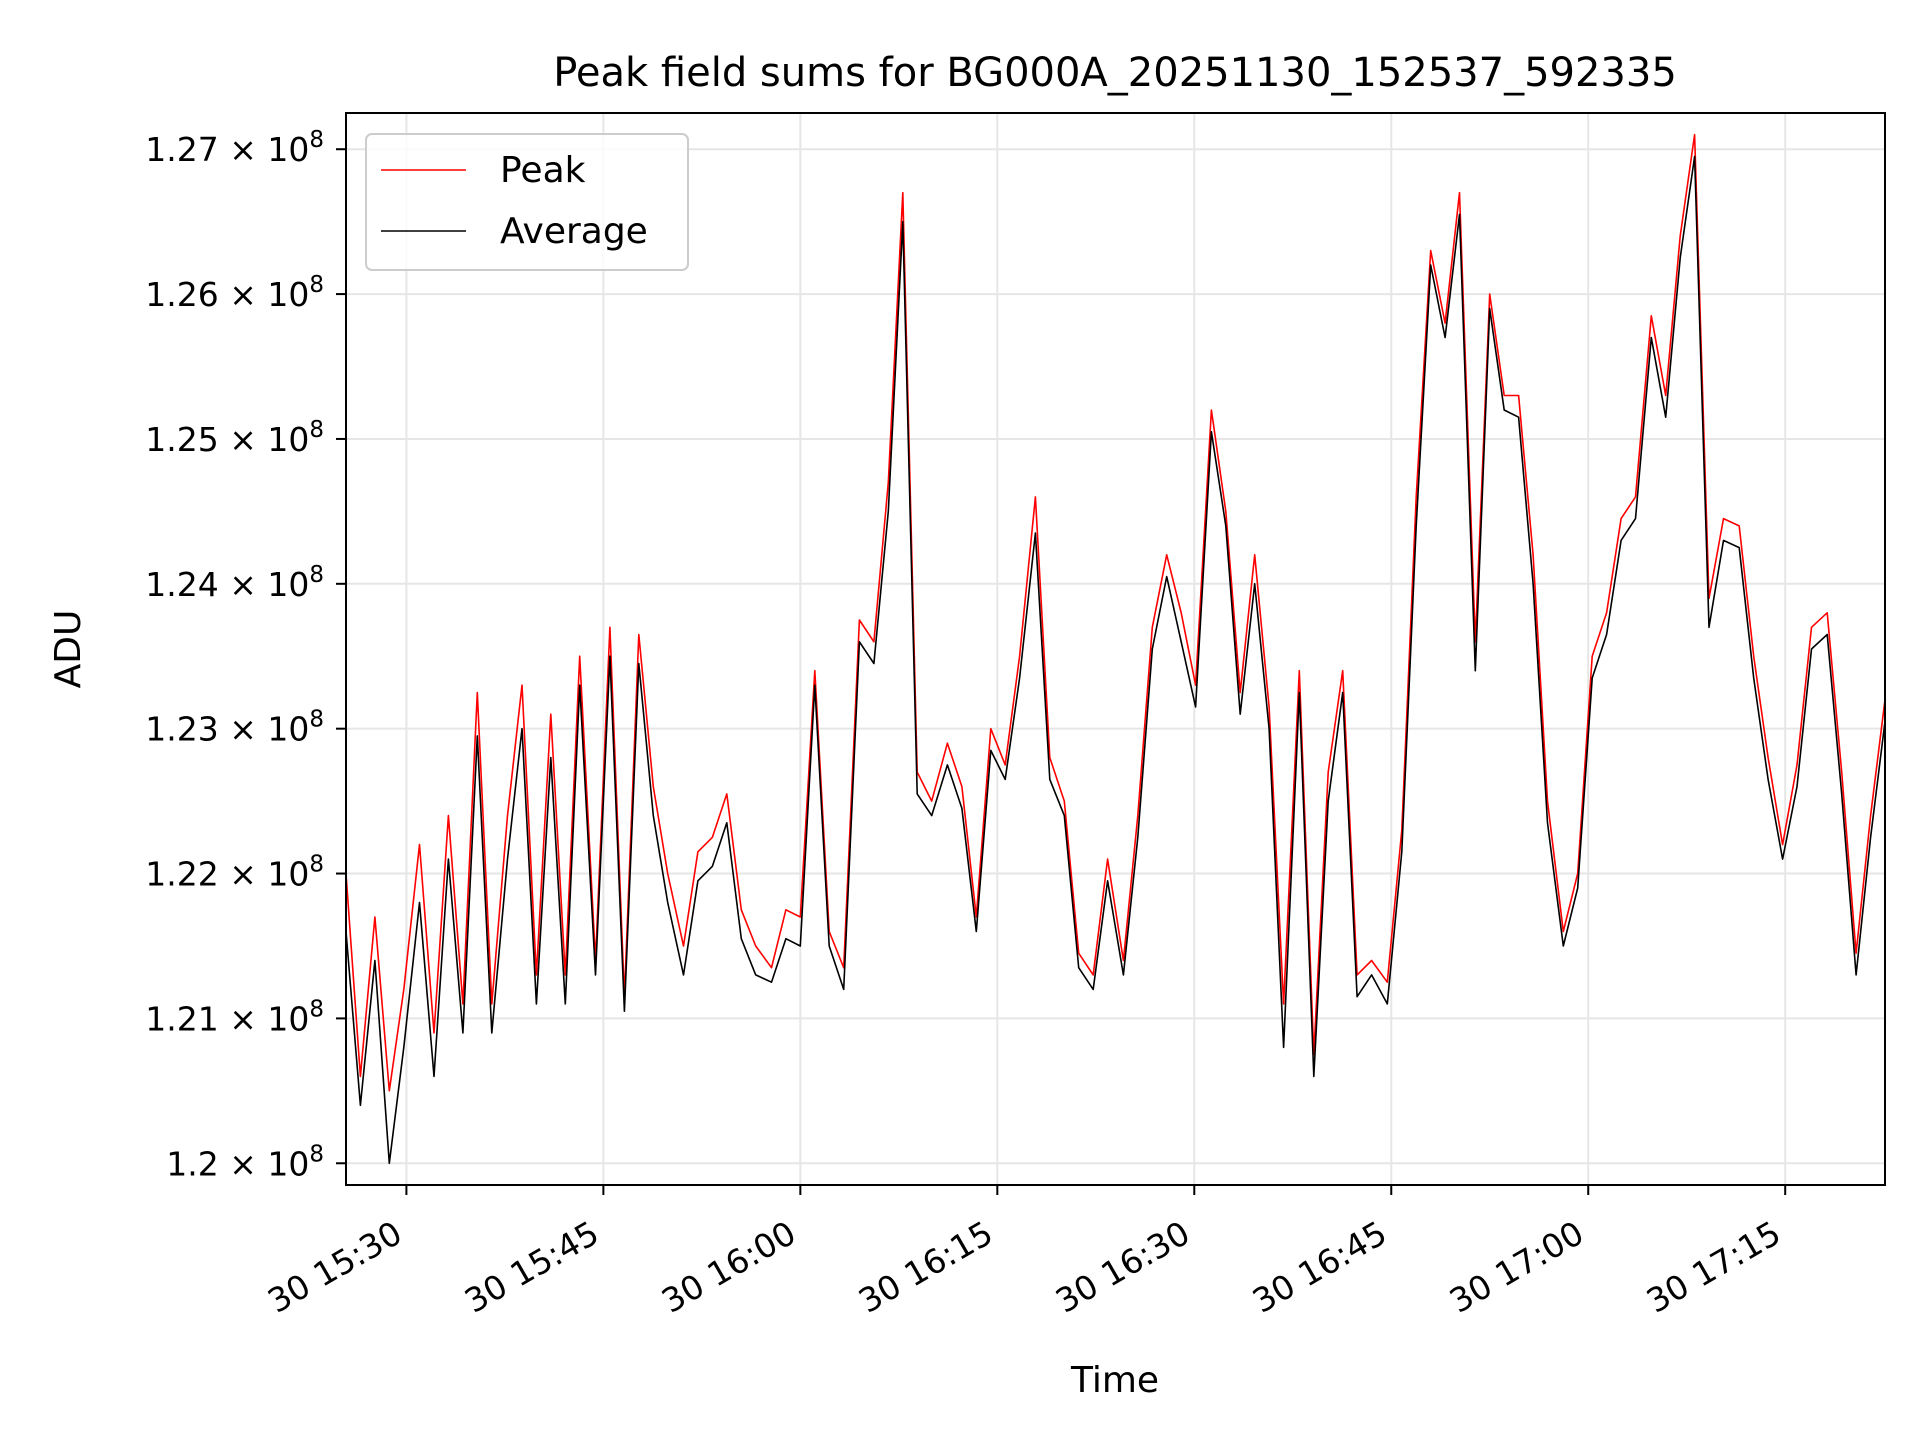 Image resolution: width=1920 pixels, height=1440 pixels. I want to click on y-tick-label: 1.26 × 108, so click(234, 293).